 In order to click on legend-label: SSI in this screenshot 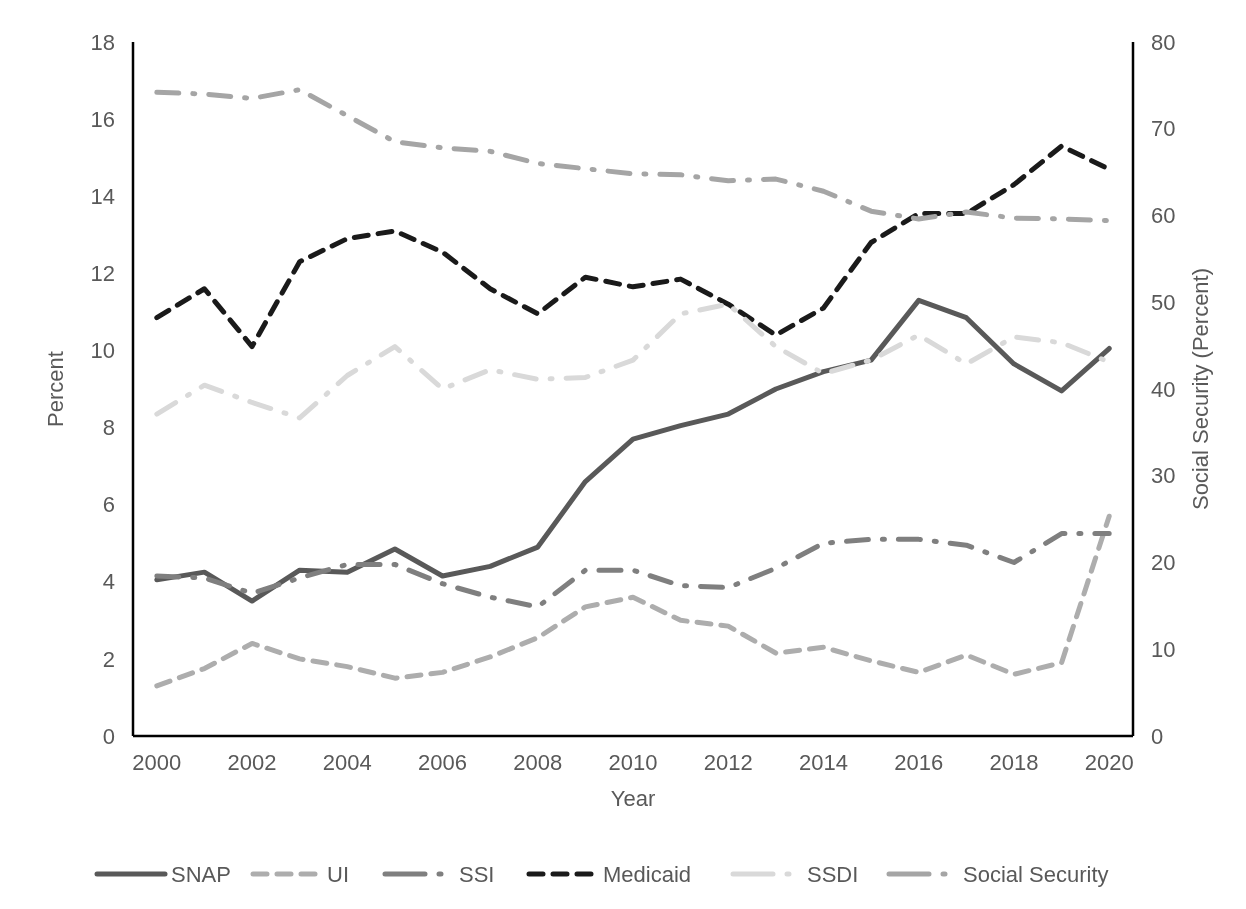, I will do `click(477, 874)`.